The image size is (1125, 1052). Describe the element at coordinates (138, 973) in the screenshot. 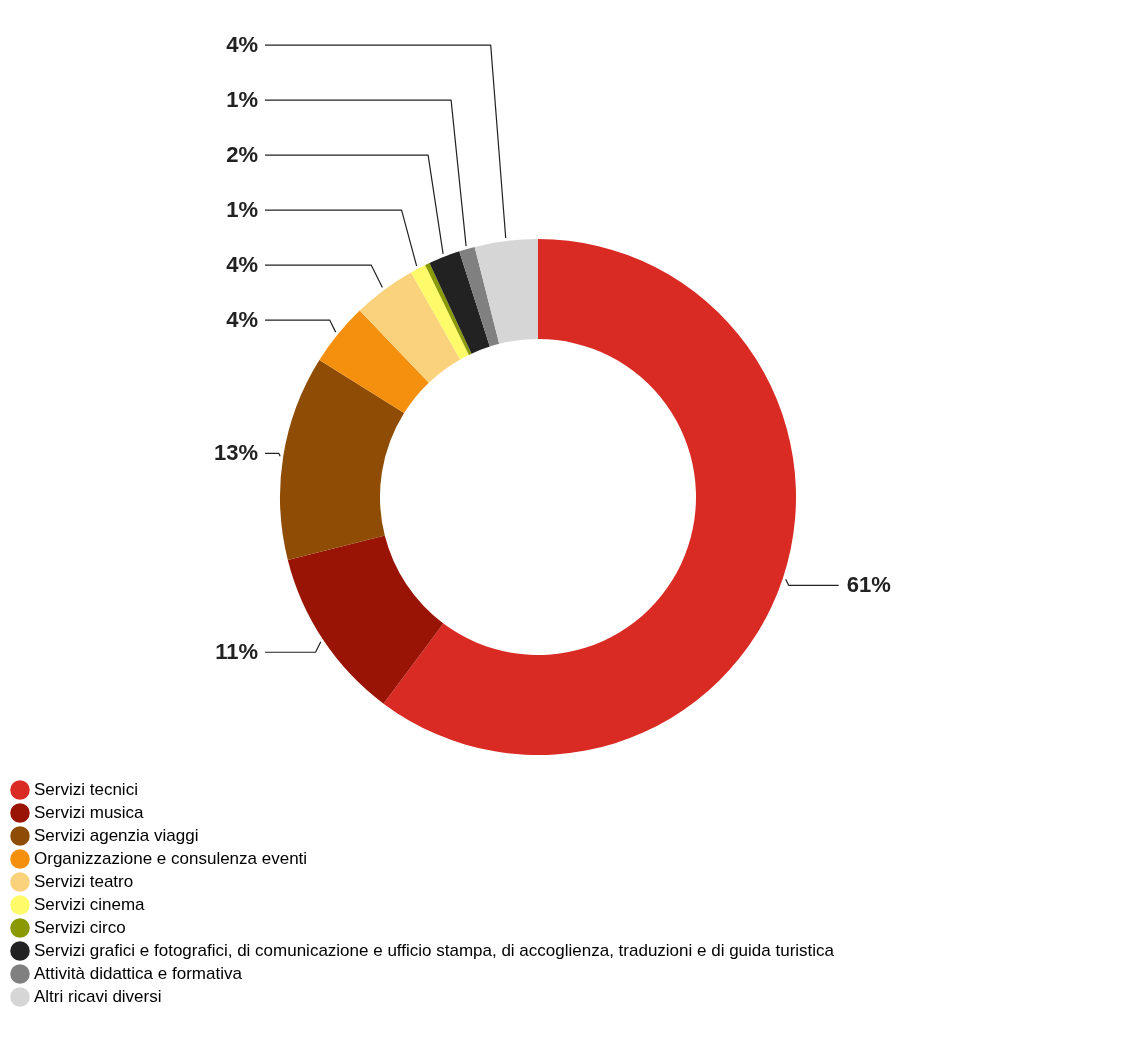

I see `legend-label: Attività didattica e formativa` at that location.